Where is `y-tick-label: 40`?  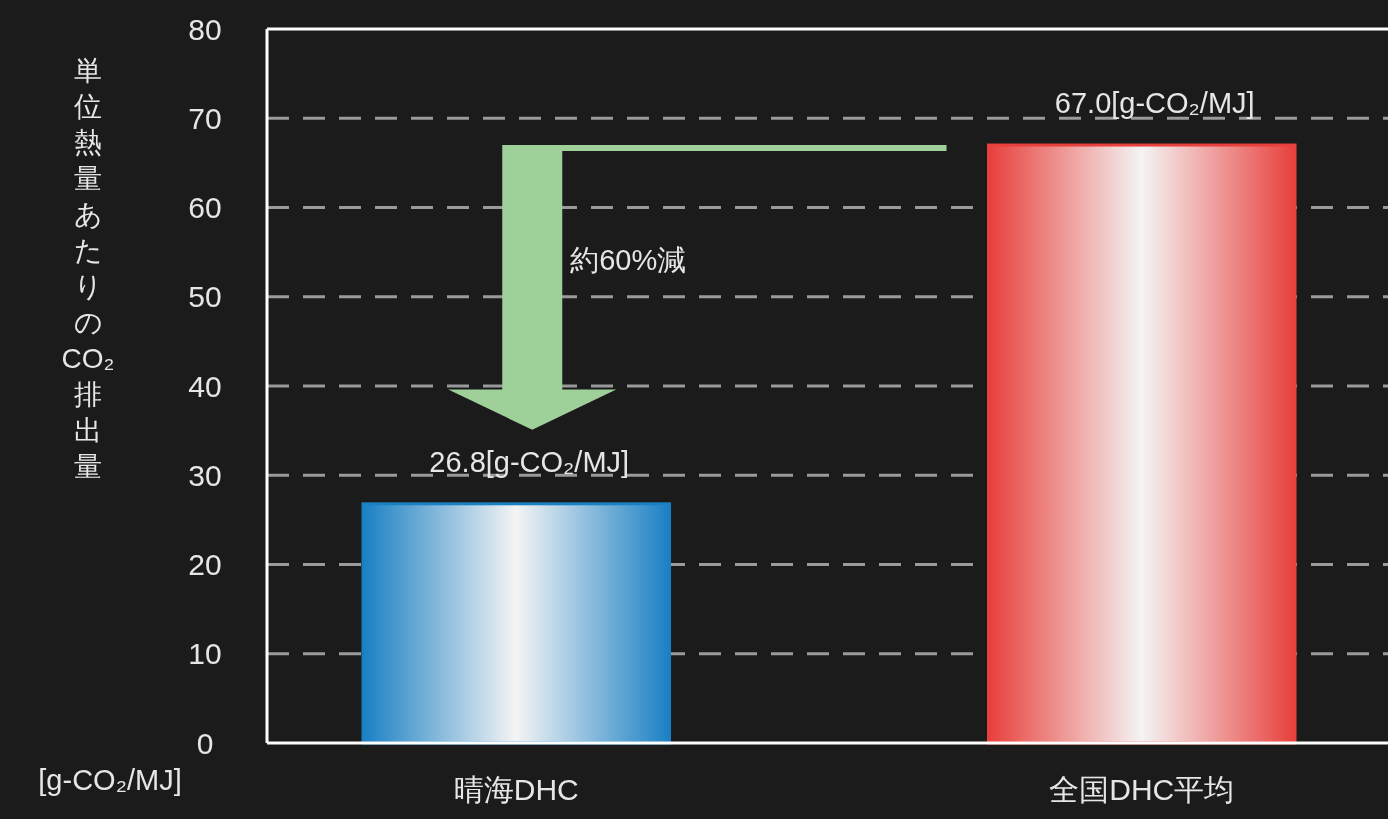
y-tick-label: 40 is located at coordinates (205, 386).